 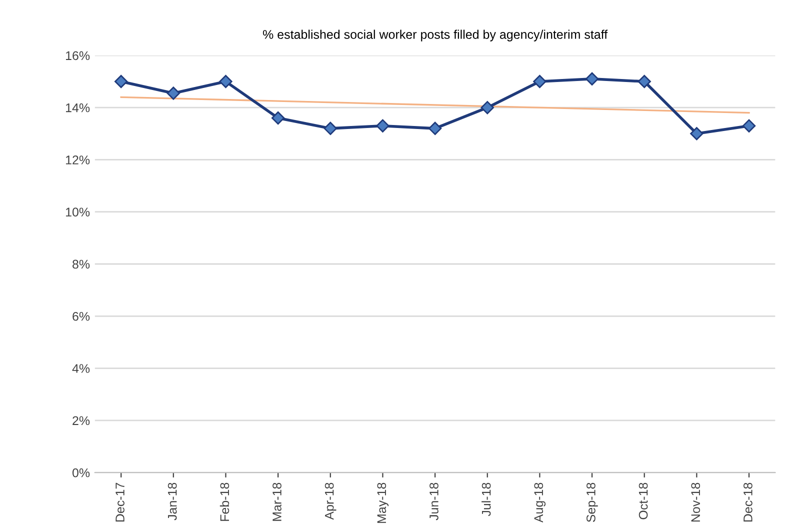 I want to click on y-tick-label: 6%, so click(x=81, y=316).